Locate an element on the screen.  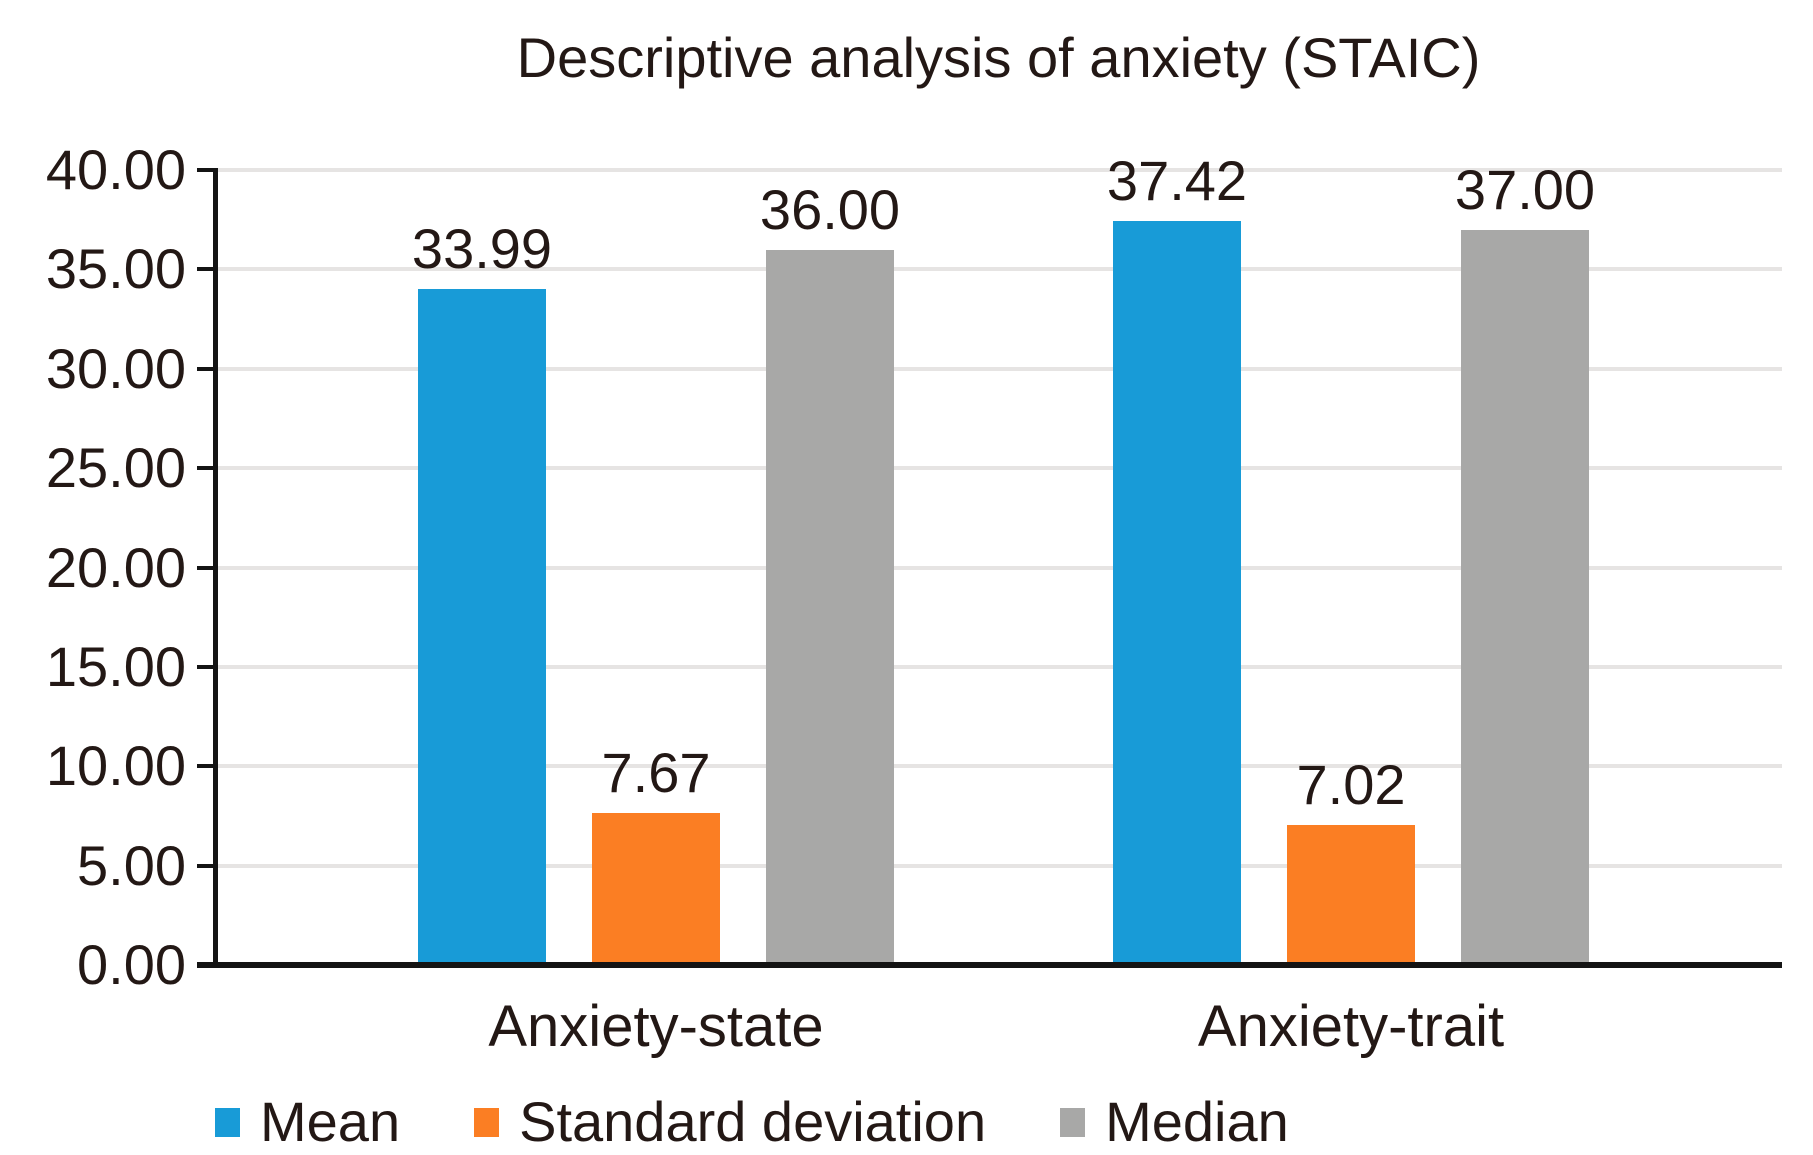
y-axis-tick-label: 10.00 is located at coordinates (115, 766).